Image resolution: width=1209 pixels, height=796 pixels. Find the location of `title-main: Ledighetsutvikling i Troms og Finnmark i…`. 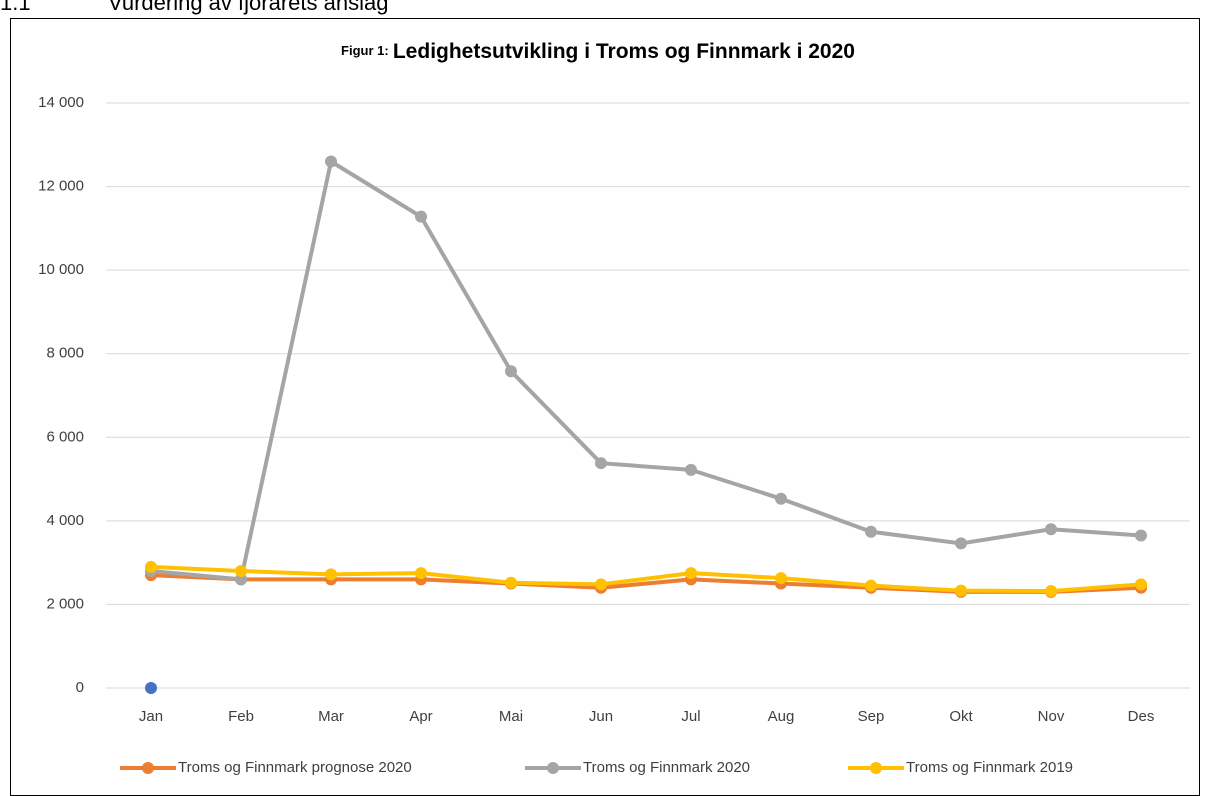

title-main: Ledighetsutvikling i Troms og Finnmark i… is located at coordinates (624, 51).